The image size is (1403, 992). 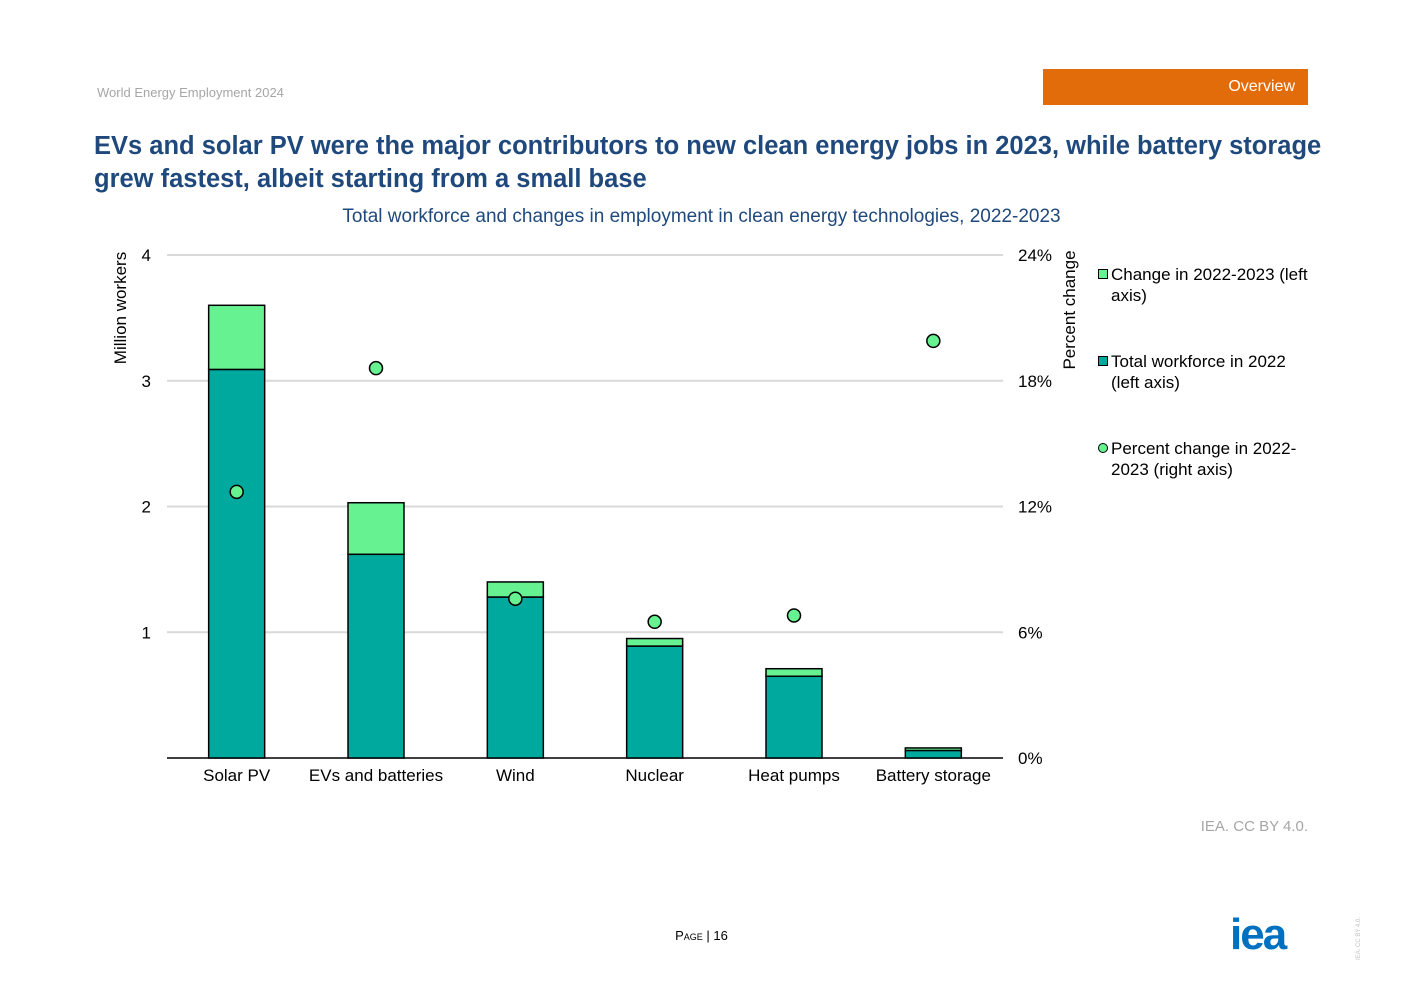 What do you see at coordinates (933, 775) in the screenshot?
I see `category-label: Battery storage` at bounding box center [933, 775].